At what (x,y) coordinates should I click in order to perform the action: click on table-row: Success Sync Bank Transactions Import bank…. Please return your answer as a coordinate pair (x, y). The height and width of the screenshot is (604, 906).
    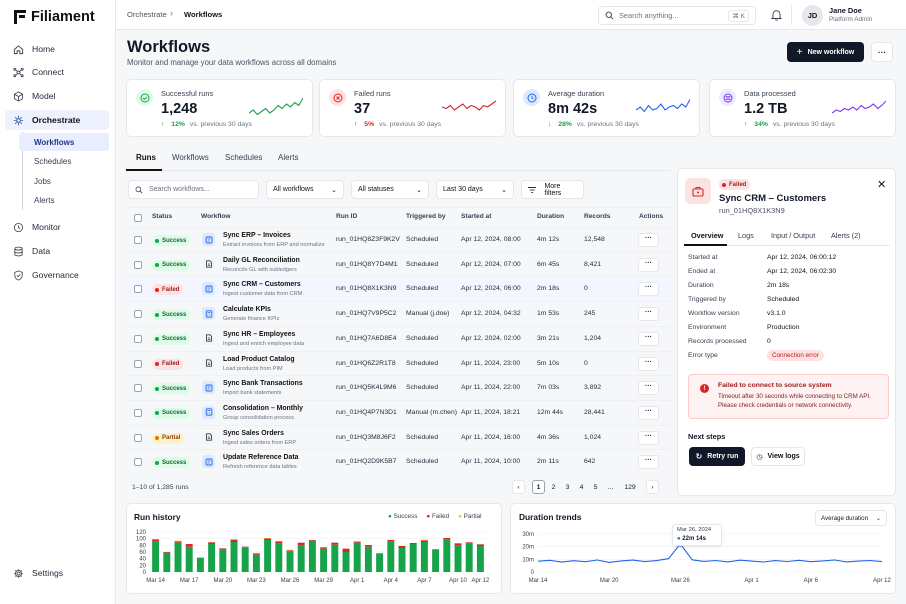
    Looking at the image, I should click on (398, 387).